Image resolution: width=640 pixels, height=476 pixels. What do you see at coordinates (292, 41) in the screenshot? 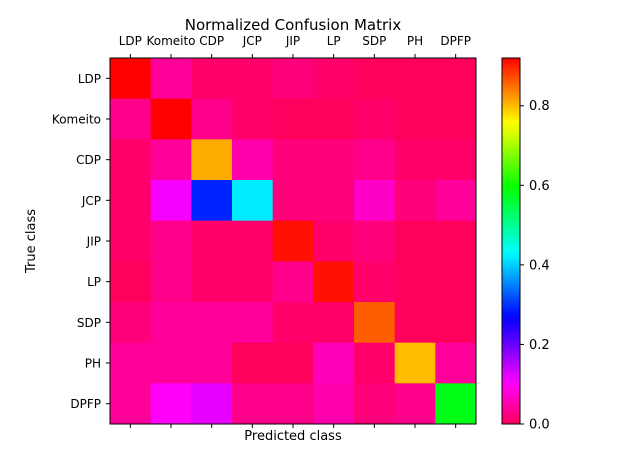
I see `x-tick-label: JIP` at bounding box center [292, 41].